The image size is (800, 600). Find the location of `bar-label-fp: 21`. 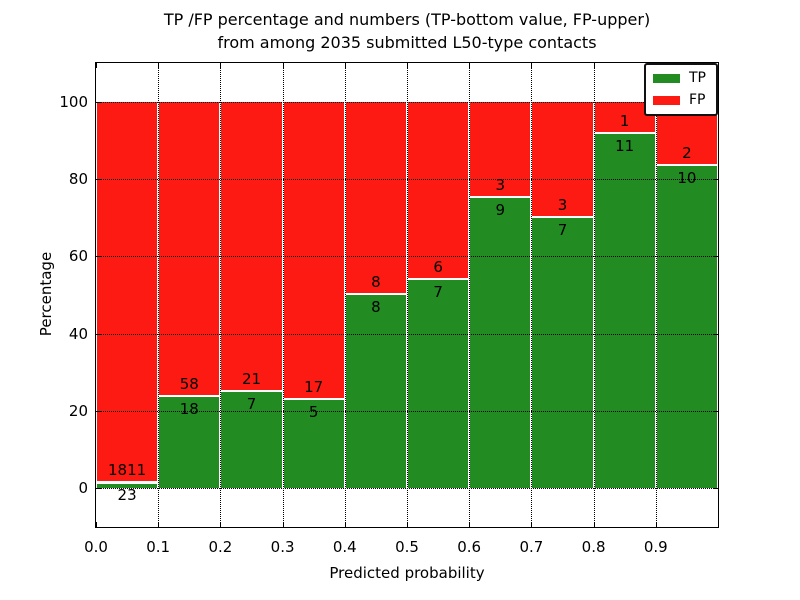

bar-label-fp: 21 is located at coordinates (251, 378).